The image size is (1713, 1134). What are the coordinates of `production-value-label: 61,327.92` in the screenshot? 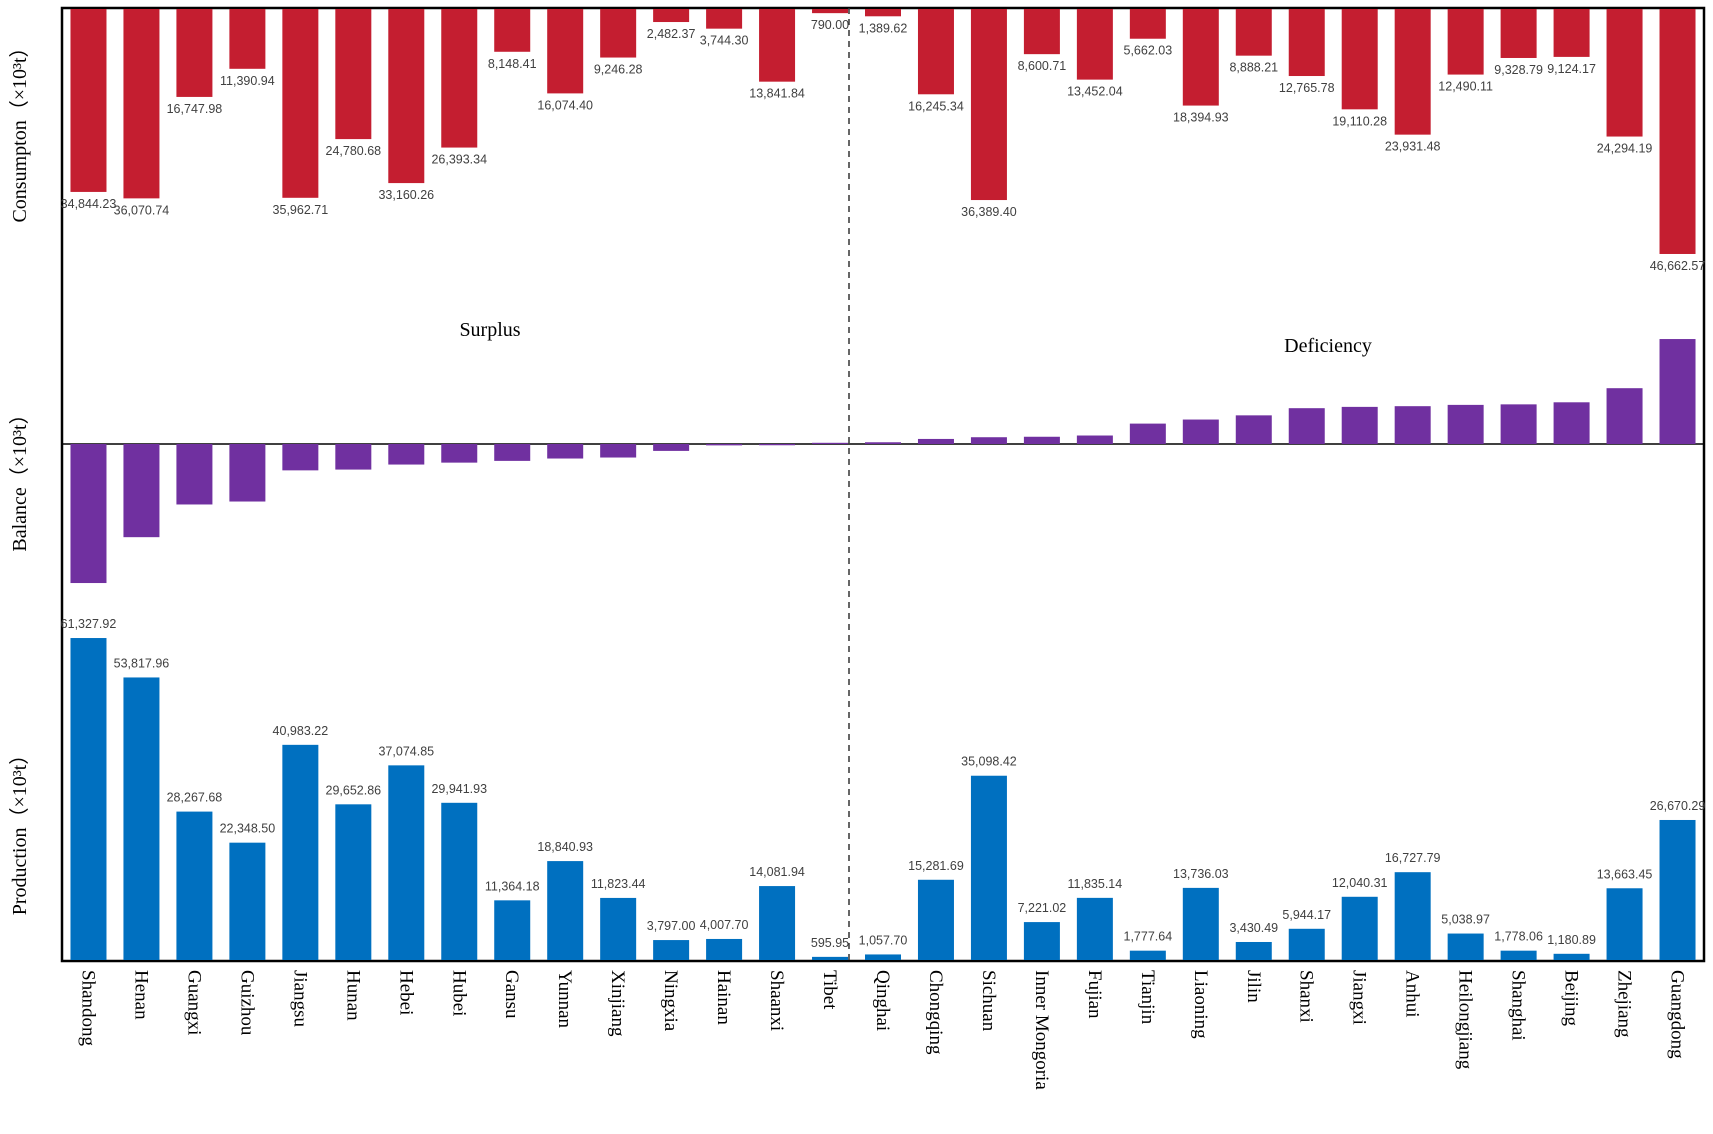 It's located at (89, 624).